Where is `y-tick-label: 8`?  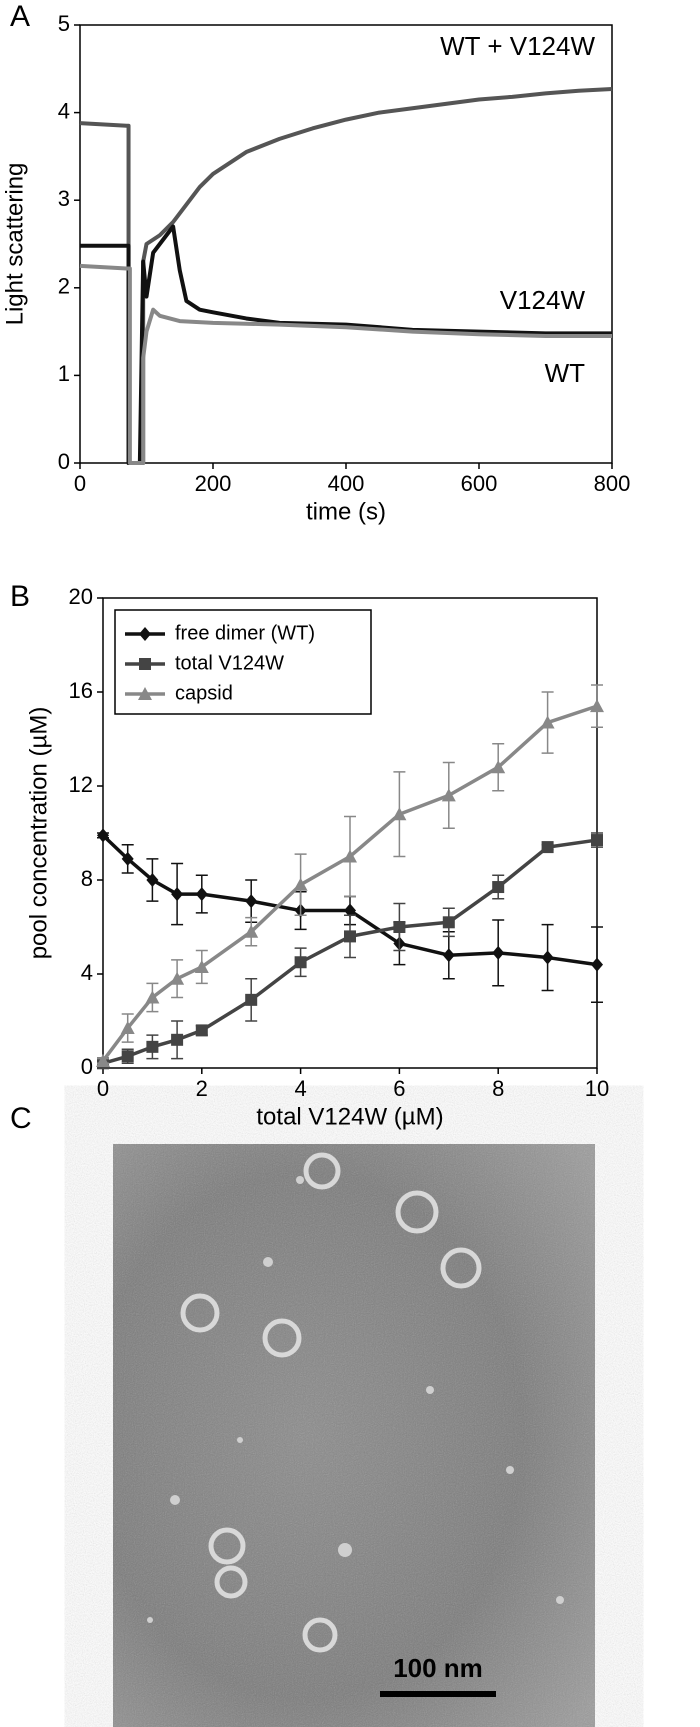
y-tick-label: 8 is located at coordinates (87, 878).